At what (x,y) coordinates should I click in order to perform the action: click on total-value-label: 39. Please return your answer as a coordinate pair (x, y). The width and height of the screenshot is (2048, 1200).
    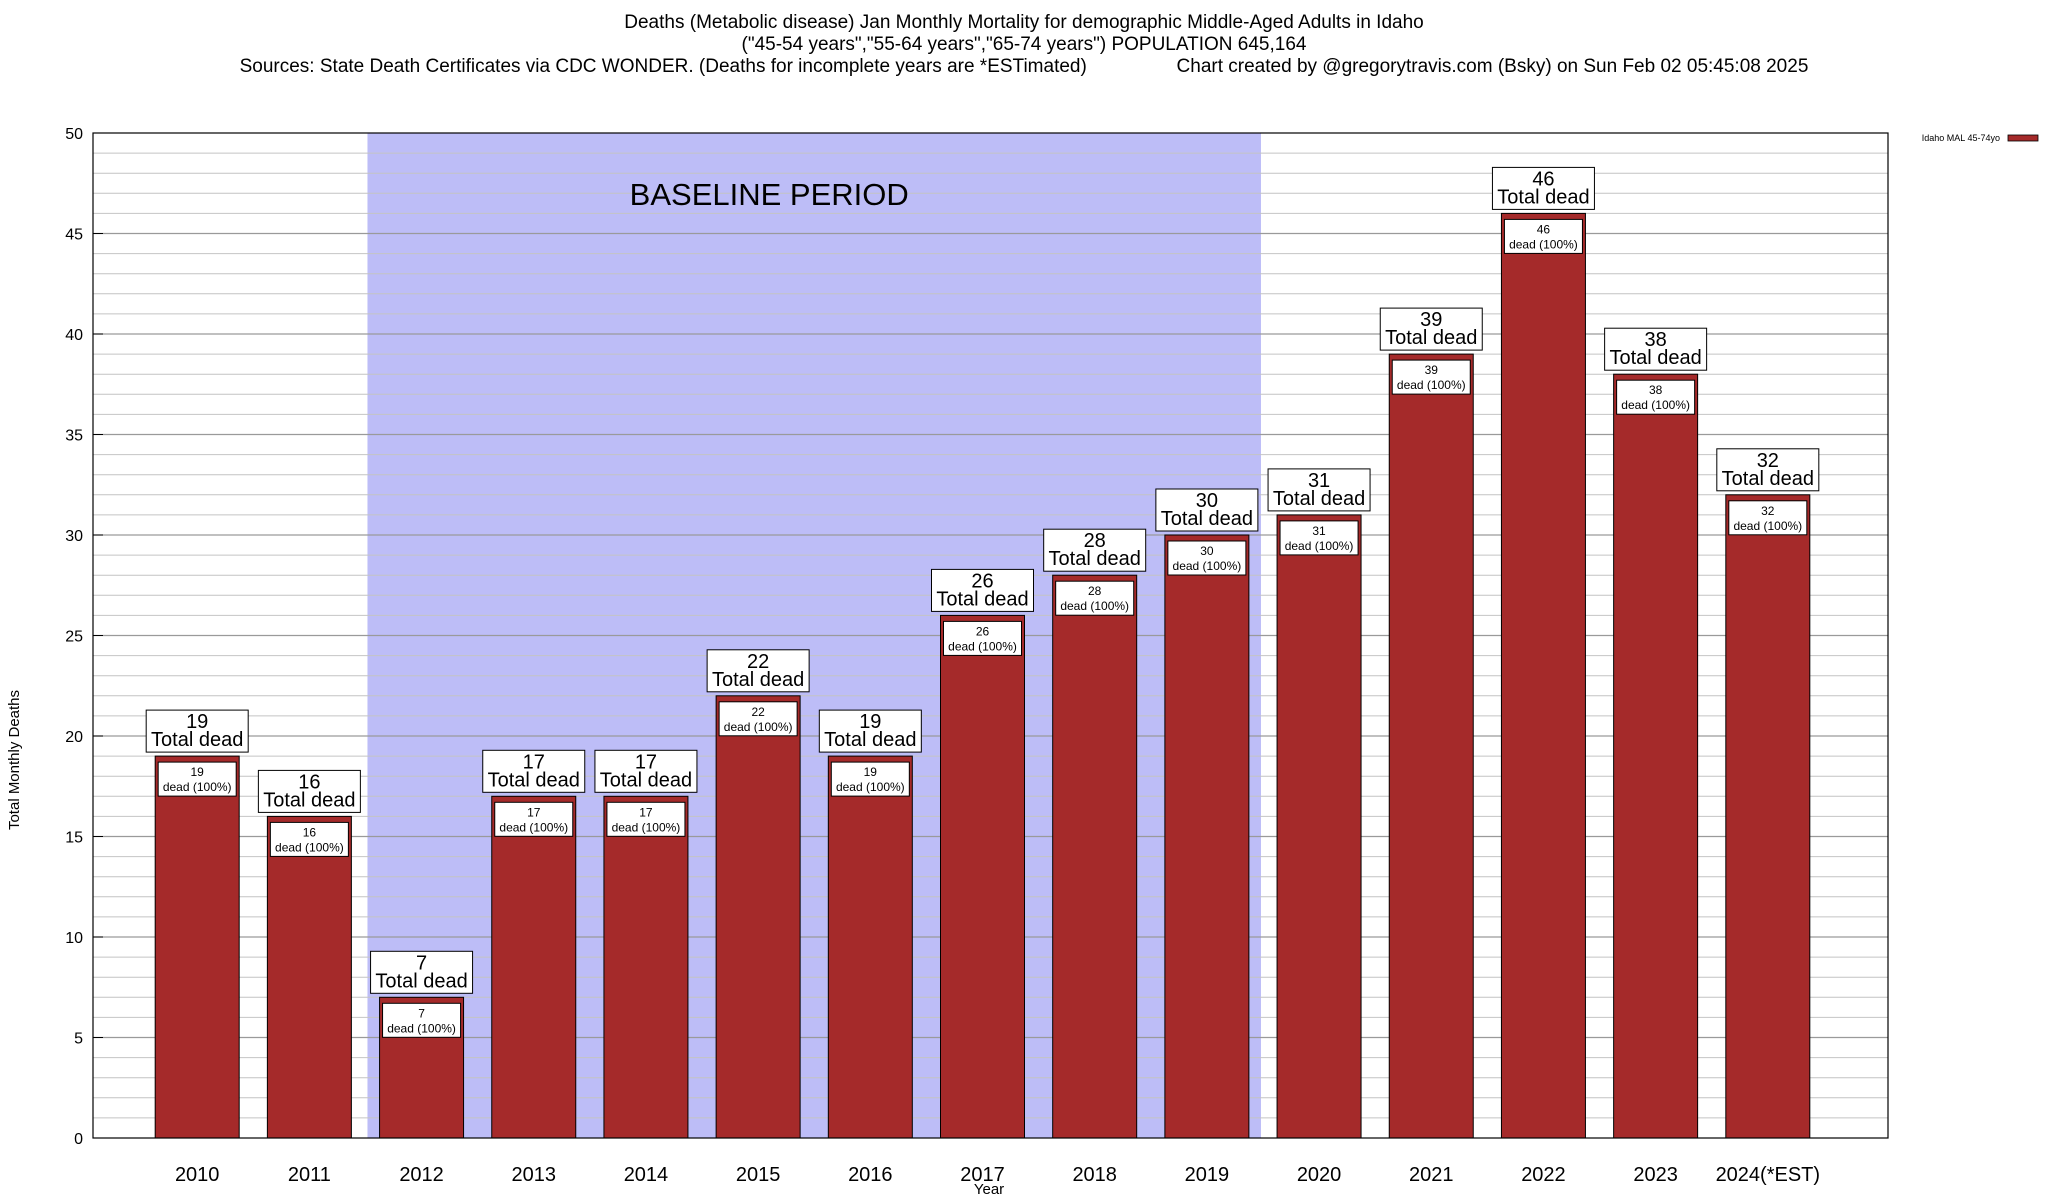
    Looking at the image, I should click on (1431, 320).